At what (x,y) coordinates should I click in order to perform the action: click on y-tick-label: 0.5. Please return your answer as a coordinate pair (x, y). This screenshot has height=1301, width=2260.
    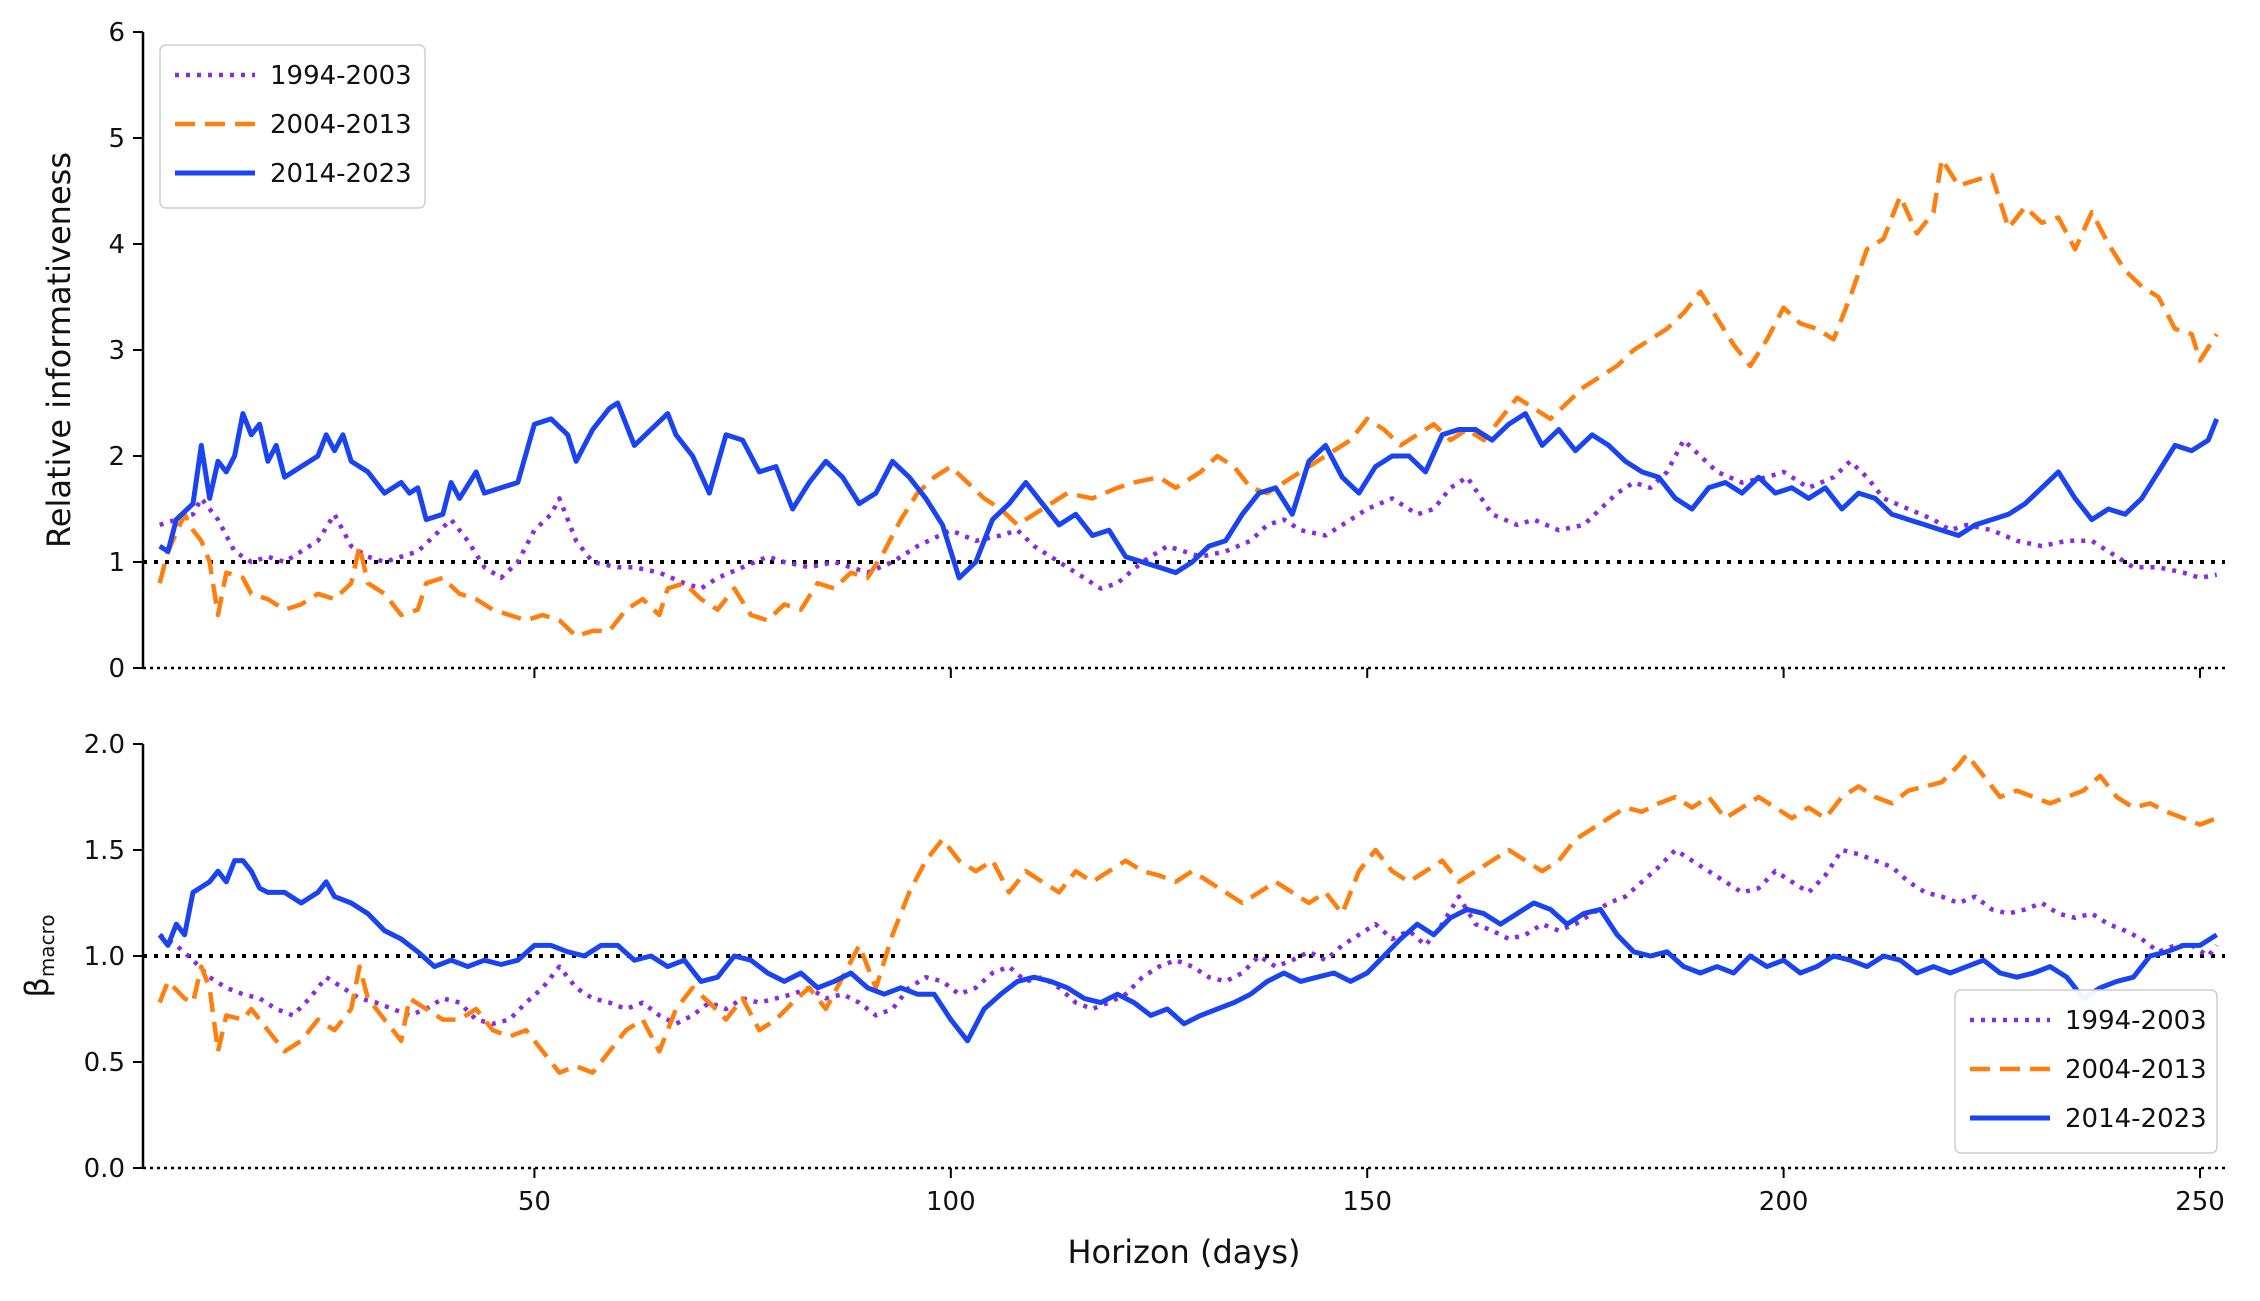
    Looking at the image, I should click on (104, 1063).